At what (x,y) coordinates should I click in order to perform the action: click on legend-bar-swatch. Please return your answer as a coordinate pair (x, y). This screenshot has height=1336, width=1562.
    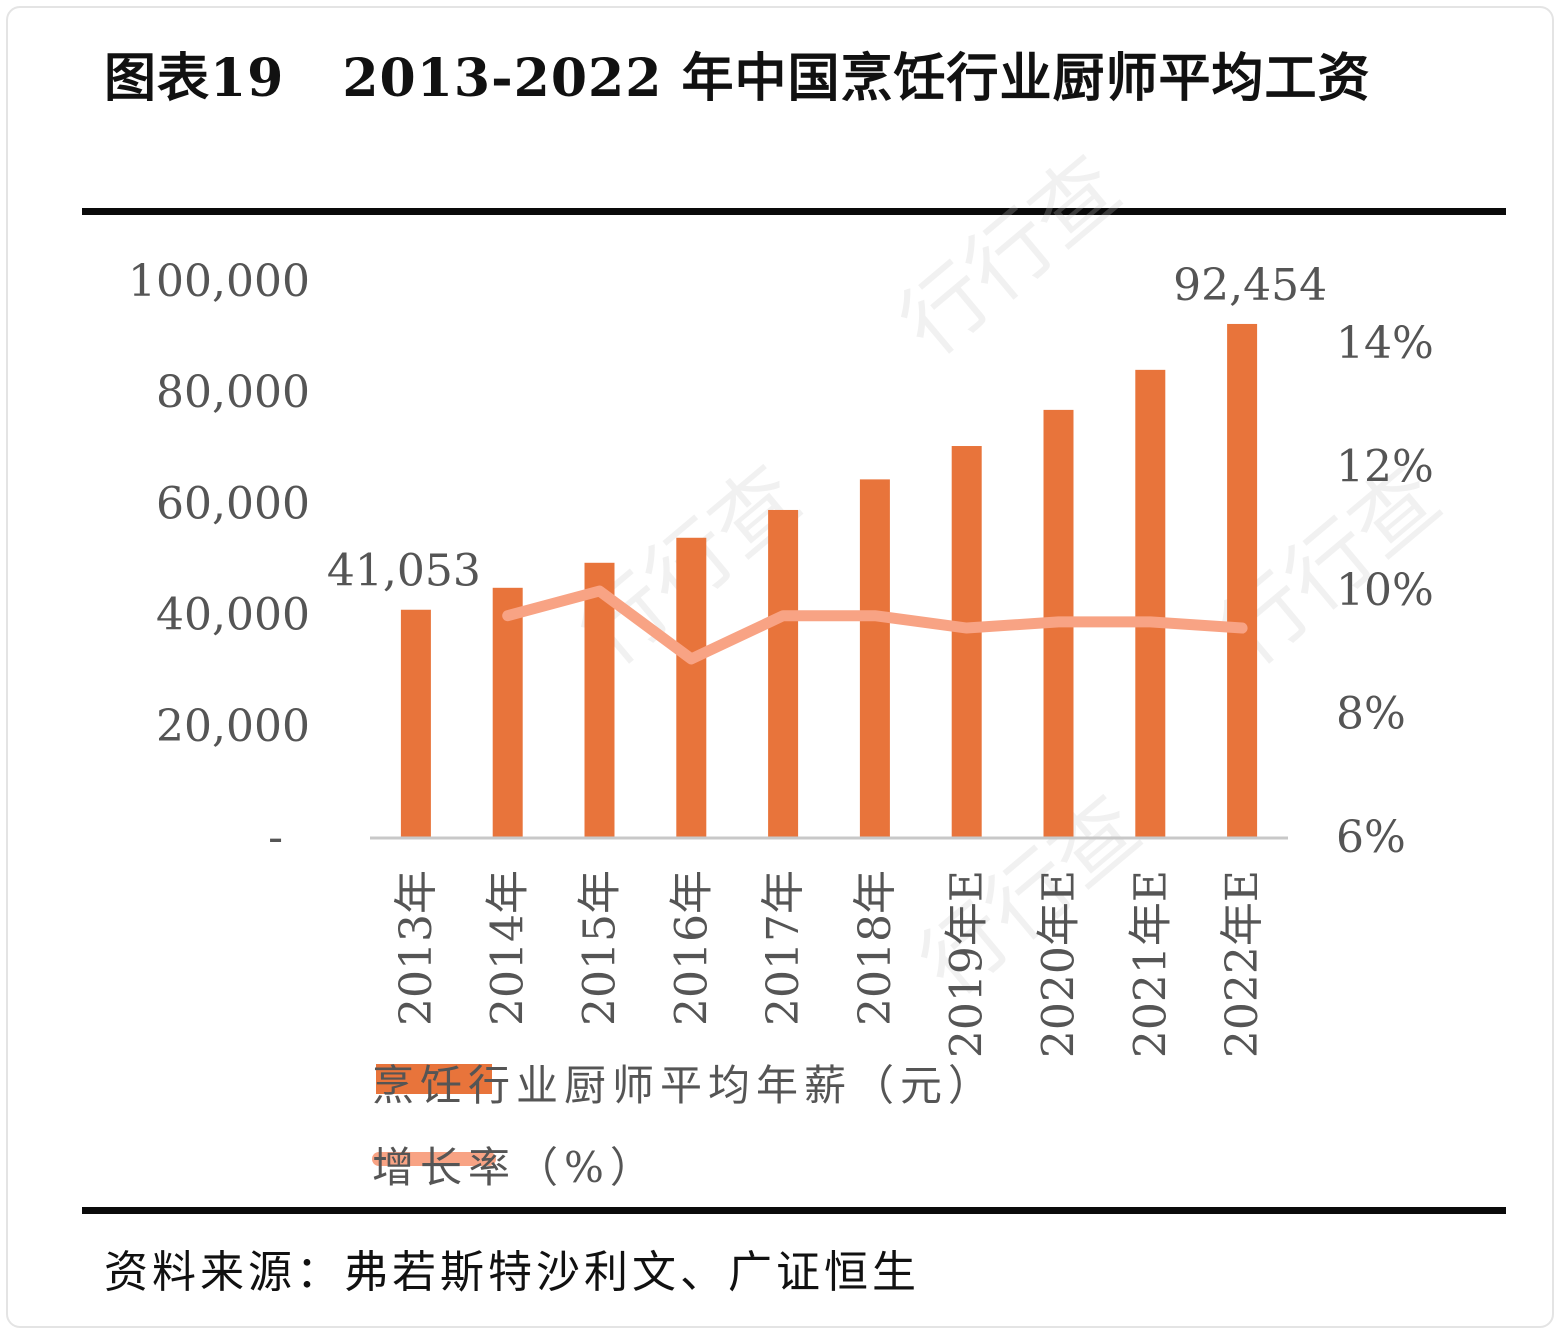
    Looking at the image, I should click on (434, 1079).